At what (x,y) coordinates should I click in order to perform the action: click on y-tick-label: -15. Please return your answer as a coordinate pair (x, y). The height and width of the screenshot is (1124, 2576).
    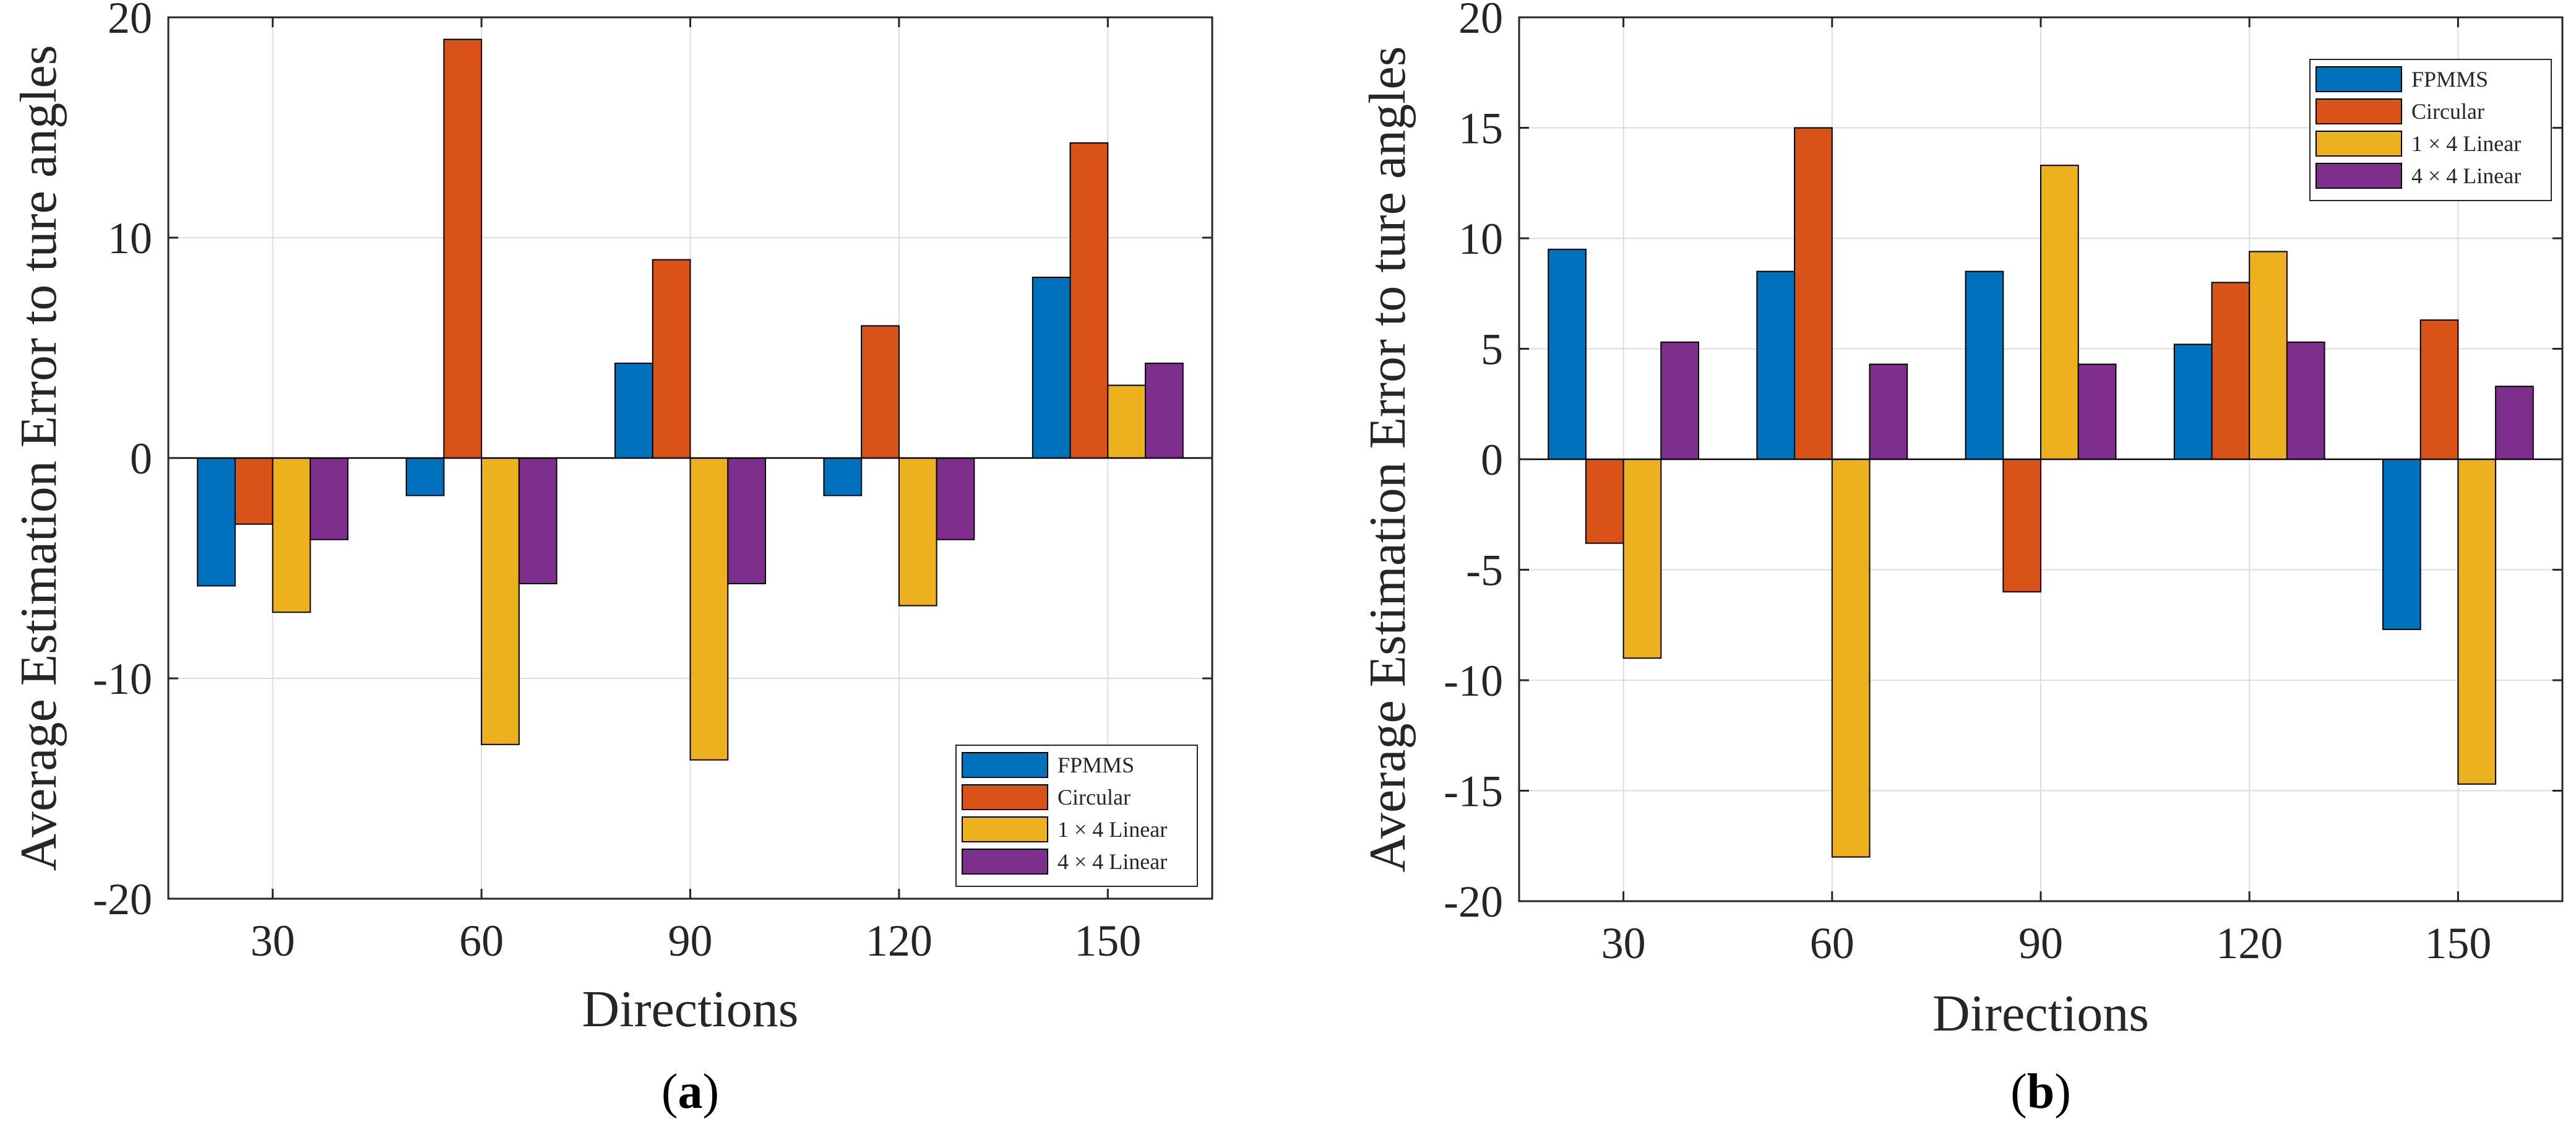
    Looking at the image, I should click on (1473, 791).